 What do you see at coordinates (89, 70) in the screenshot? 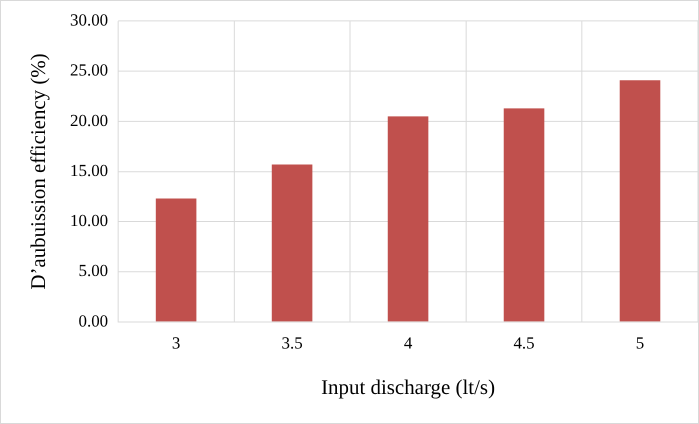
I see `y-tick-label: 25.00` at bounding box center [89, 70].